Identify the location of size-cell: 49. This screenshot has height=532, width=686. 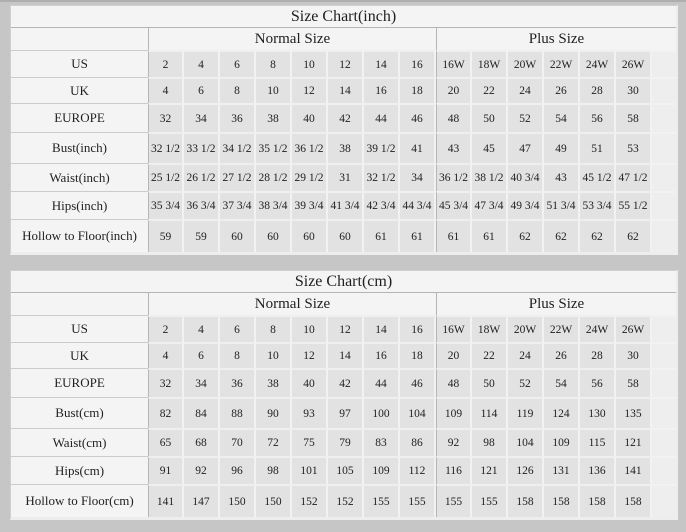
(562, 147).